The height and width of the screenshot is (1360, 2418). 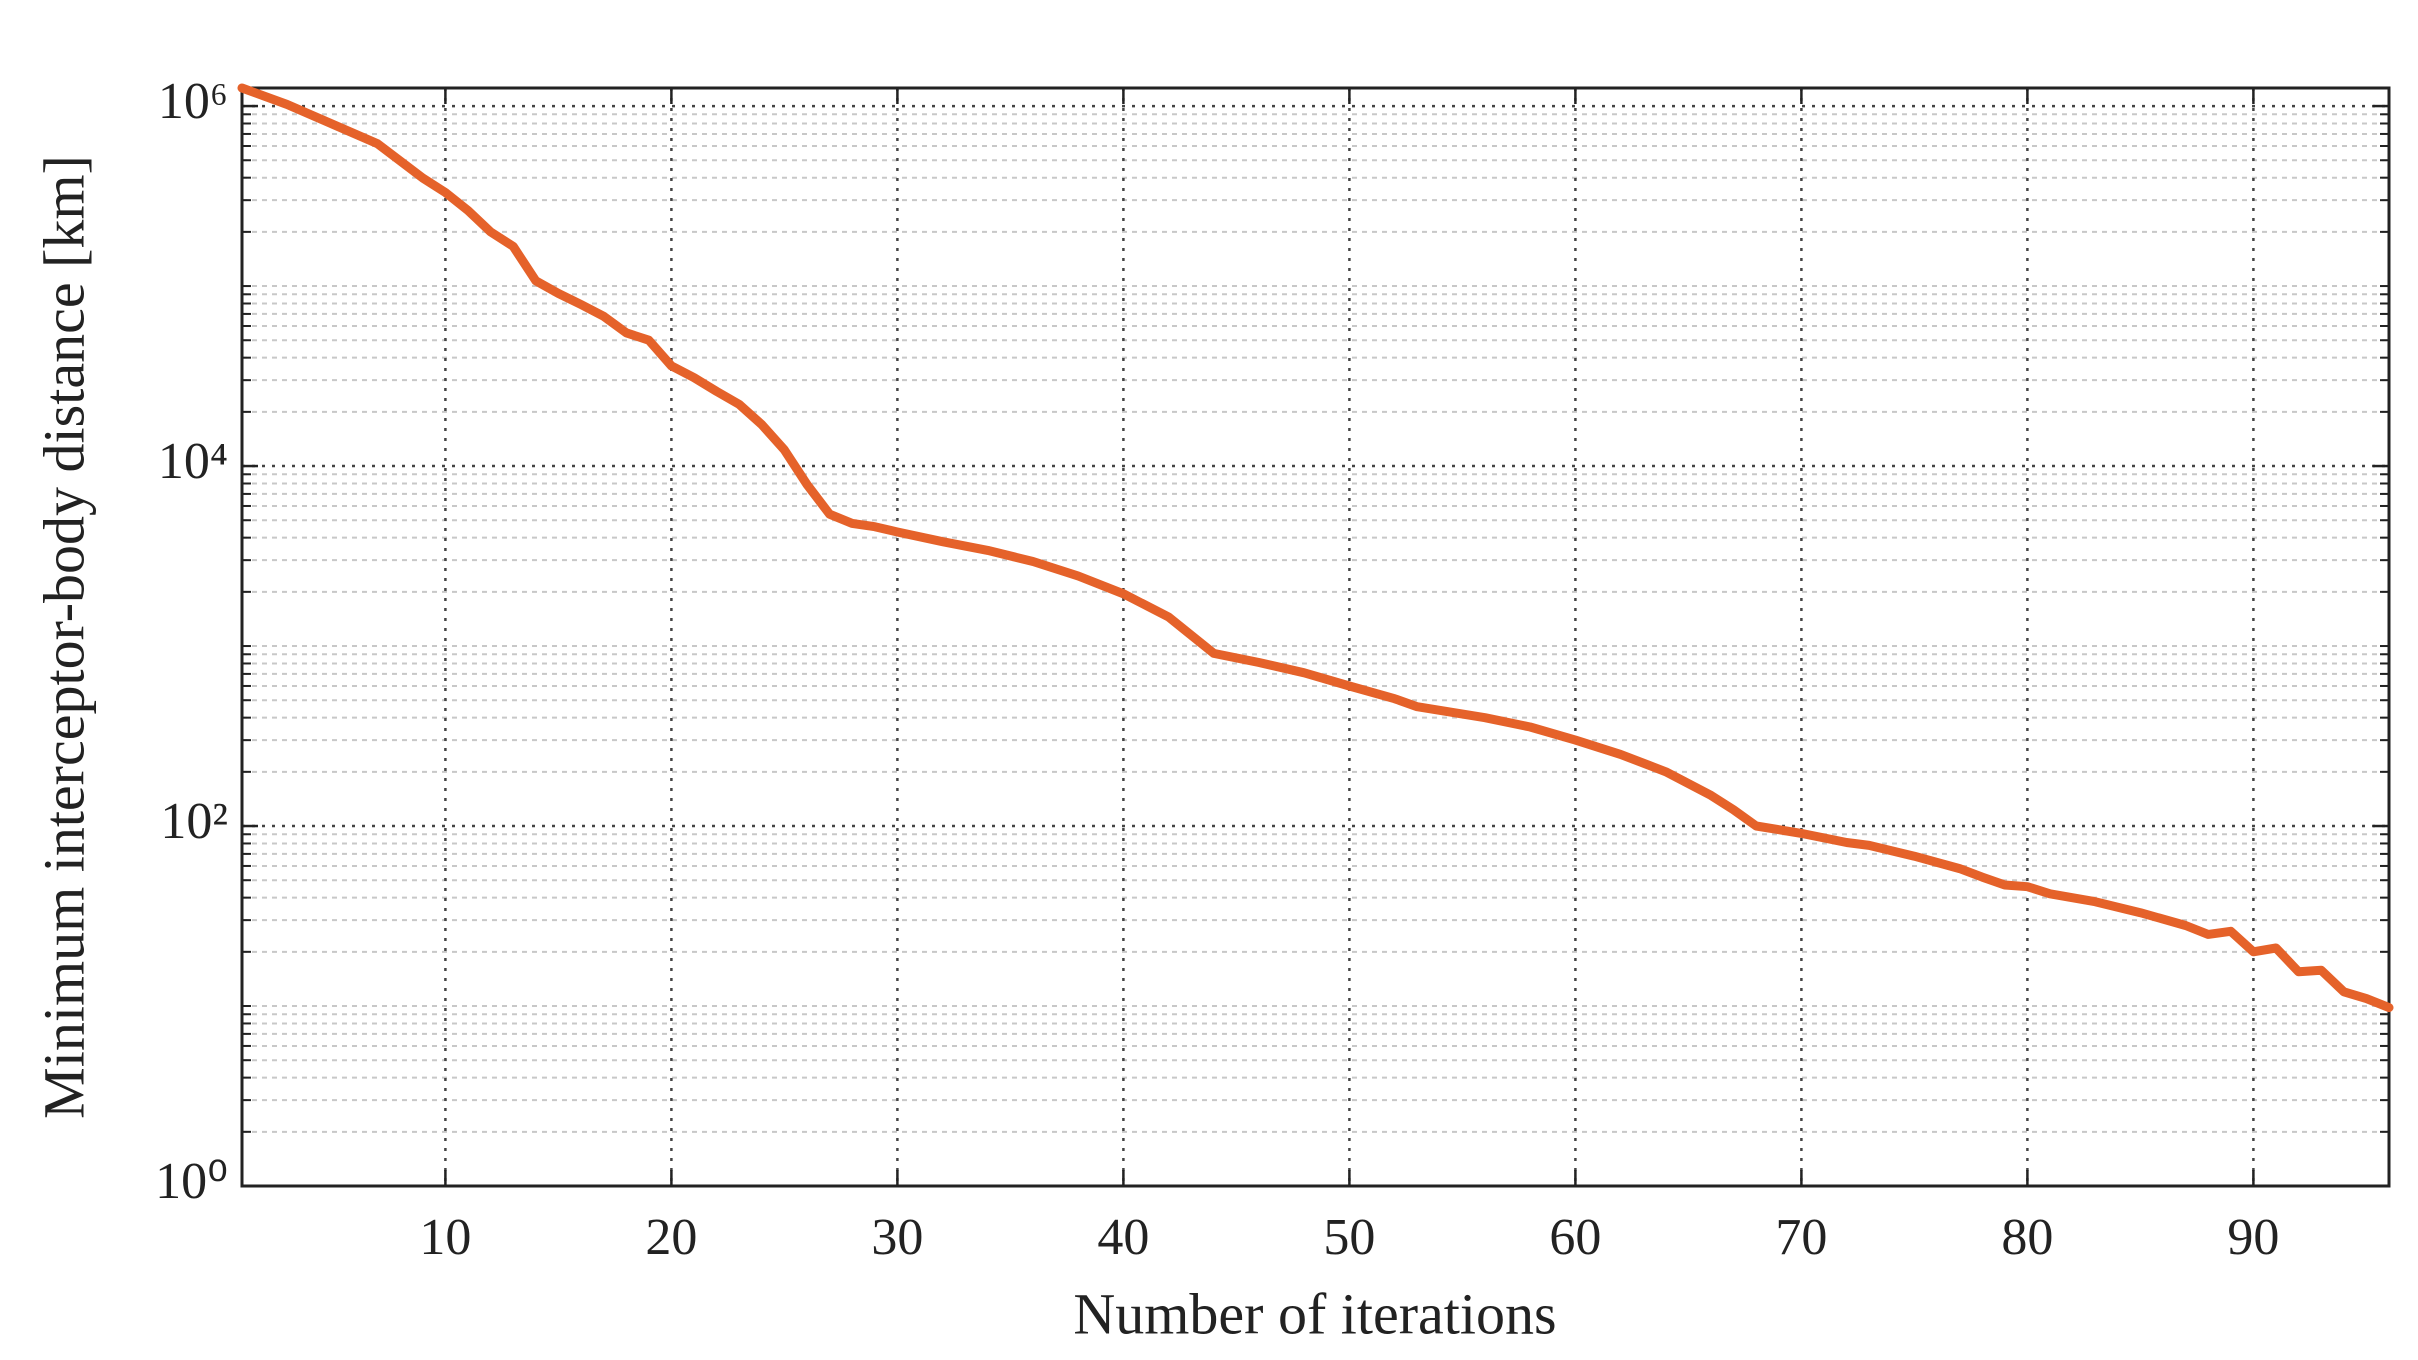 What do you see at coordinates (671, 1237) in the screenshot?
I see `x-tick-label: 20` at bounding box center [671, 1237].